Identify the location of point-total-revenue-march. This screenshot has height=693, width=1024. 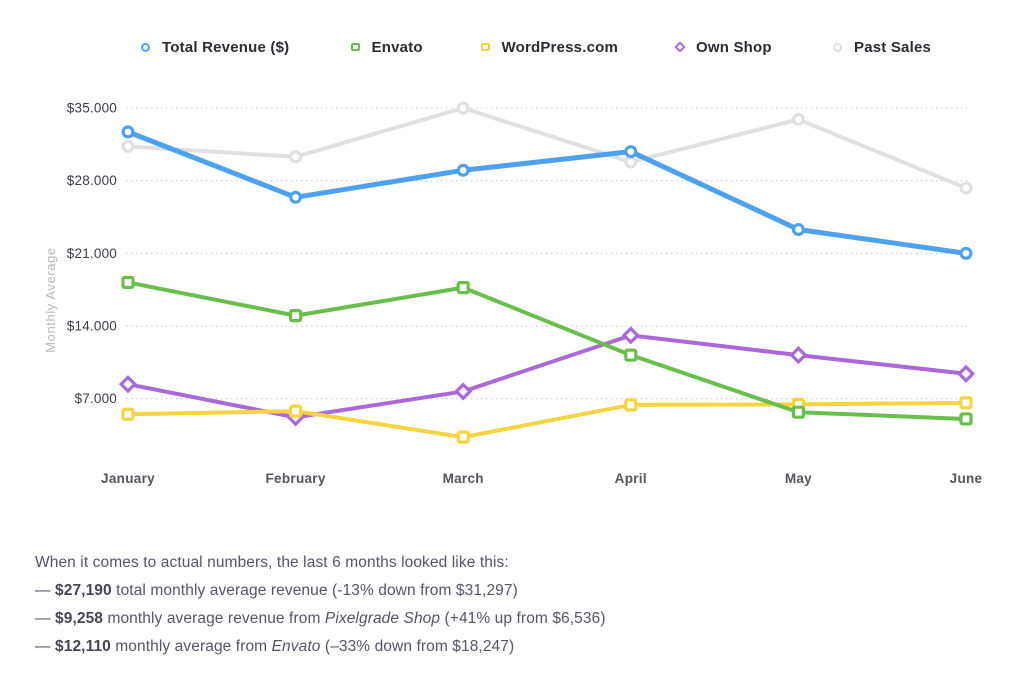
(463, 170).